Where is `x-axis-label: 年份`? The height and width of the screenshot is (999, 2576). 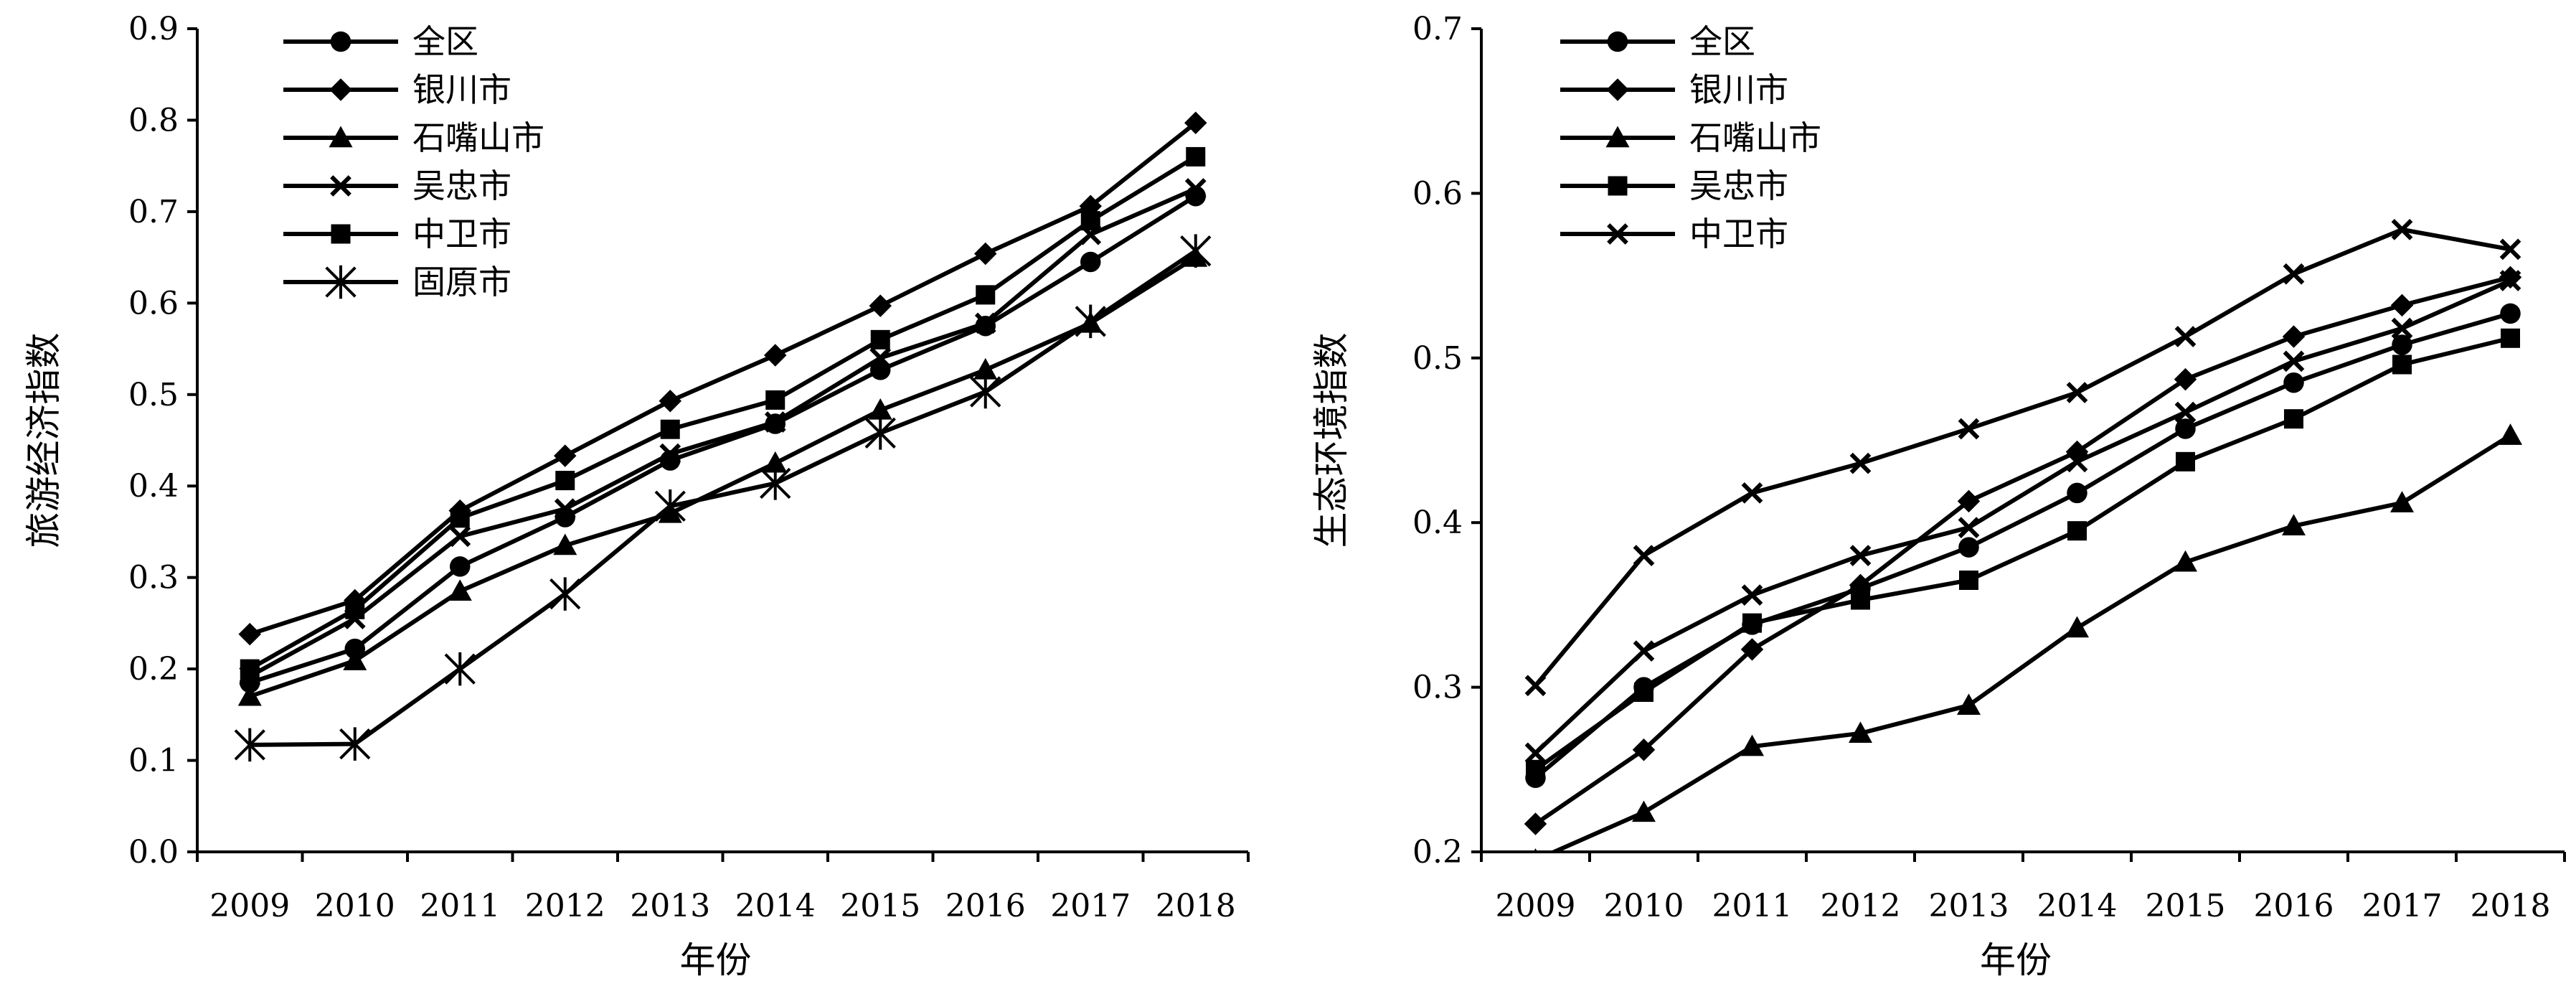
x-axis-label: 年份 is located at coordinates (2016, 960).